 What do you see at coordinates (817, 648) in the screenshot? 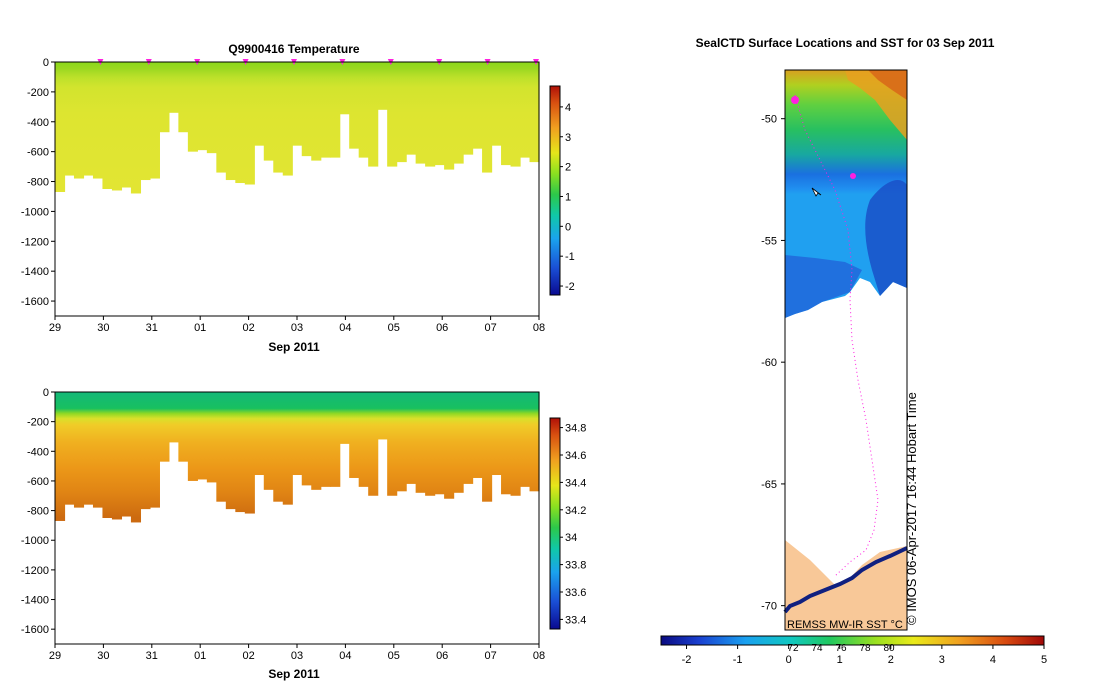
I see `sst-colorbar-upper-label: 74` at bounding box center [817, 648].